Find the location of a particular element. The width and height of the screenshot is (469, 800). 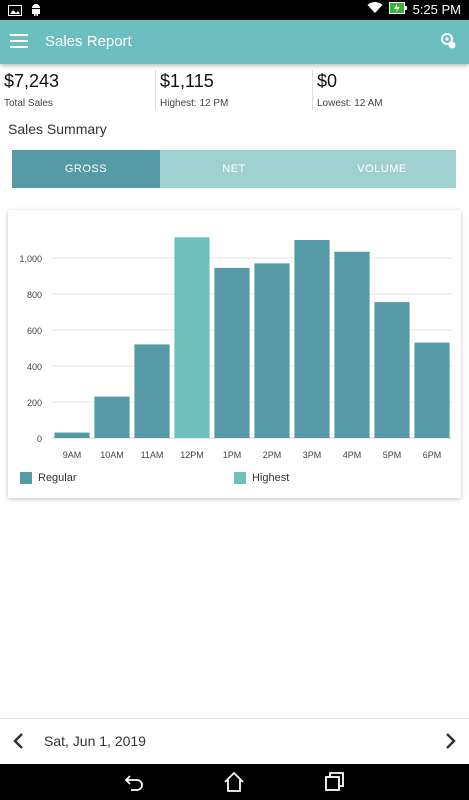

x-tick-label: 9AM is located at coordinates (72, 455).